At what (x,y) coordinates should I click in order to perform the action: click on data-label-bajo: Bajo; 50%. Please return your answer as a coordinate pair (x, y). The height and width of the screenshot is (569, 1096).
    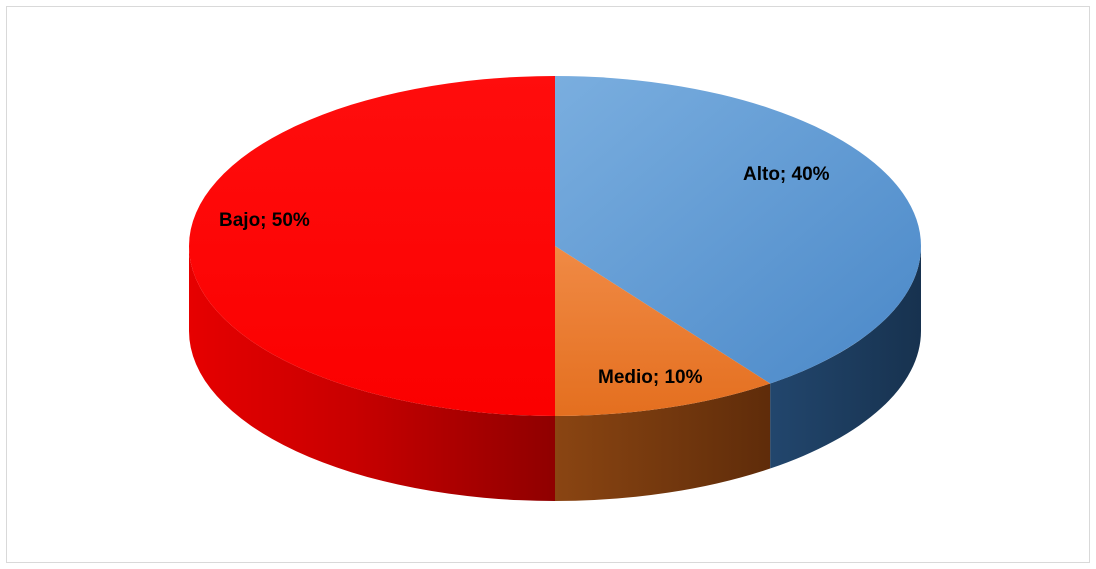
    Looking at the image, I should click on (264, 220).